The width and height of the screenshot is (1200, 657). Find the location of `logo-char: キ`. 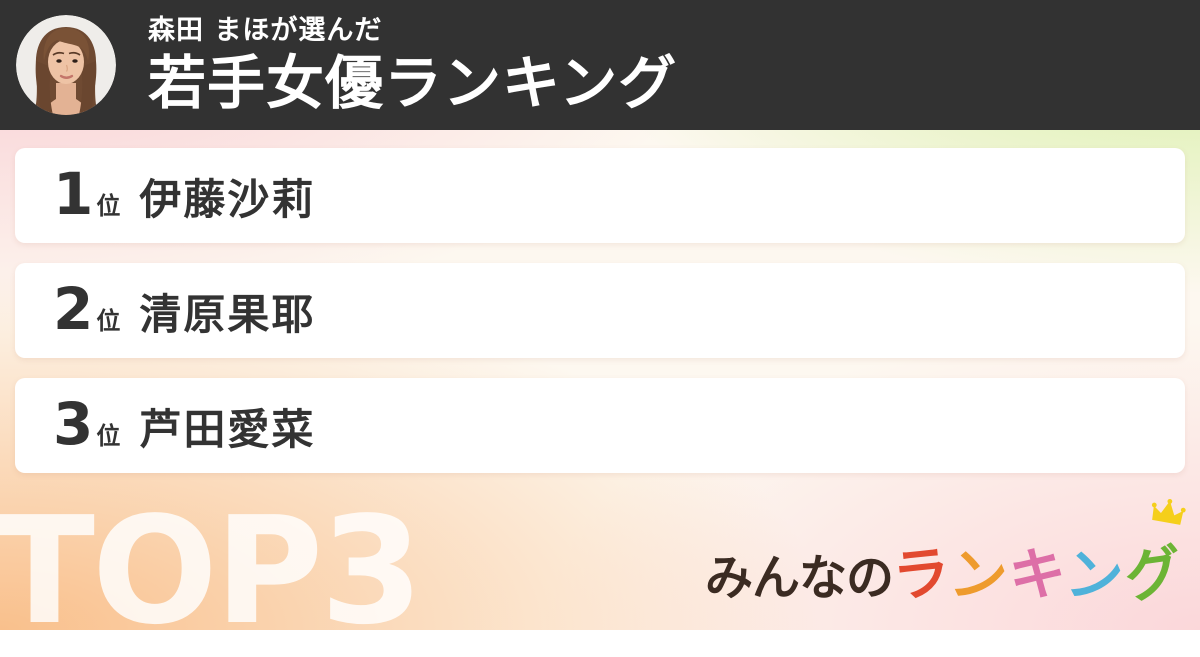

logo-char: キ is located at coordinates (1037, 575).